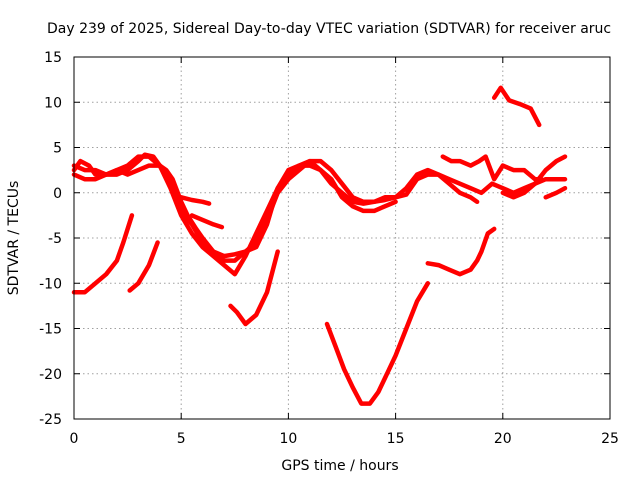 The width and height of the screenshot is (640, 480). Describe the element at coordinates (50, 420) in the screenshot. I see `y-tick-label: -25` at that location.